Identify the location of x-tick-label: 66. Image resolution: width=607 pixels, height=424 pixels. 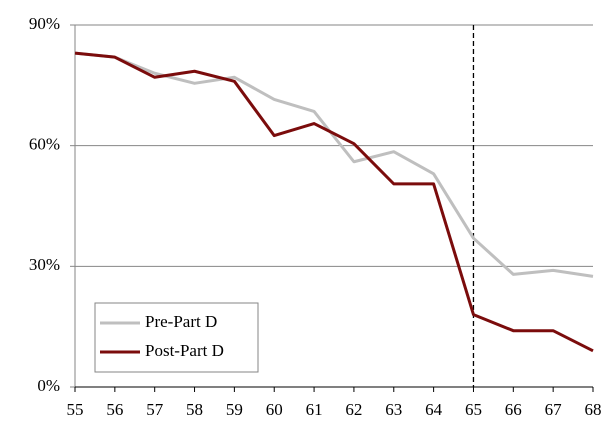
(513, 409).